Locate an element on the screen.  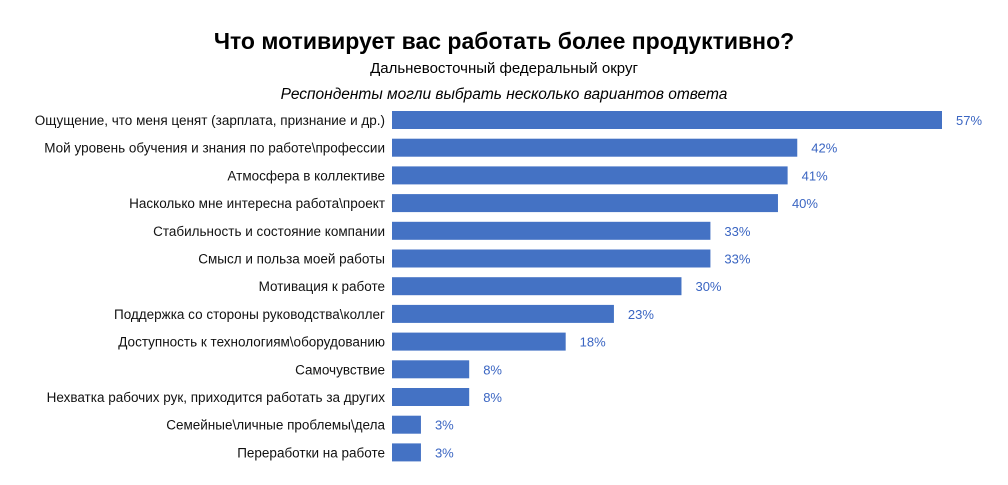
value-label: 41% is located at coordinates (815, 175).